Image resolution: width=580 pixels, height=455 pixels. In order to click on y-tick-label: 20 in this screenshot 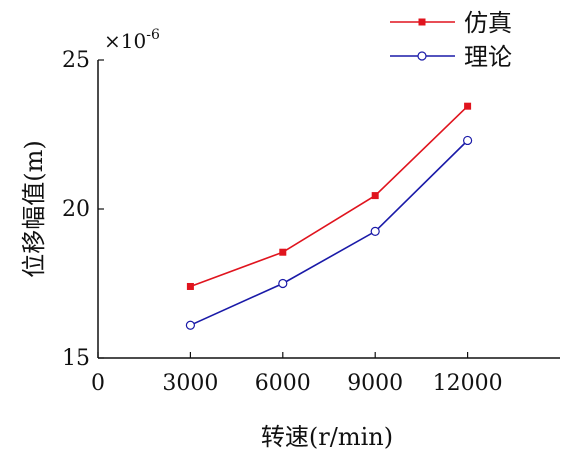, I will do `click(76, 209)`.